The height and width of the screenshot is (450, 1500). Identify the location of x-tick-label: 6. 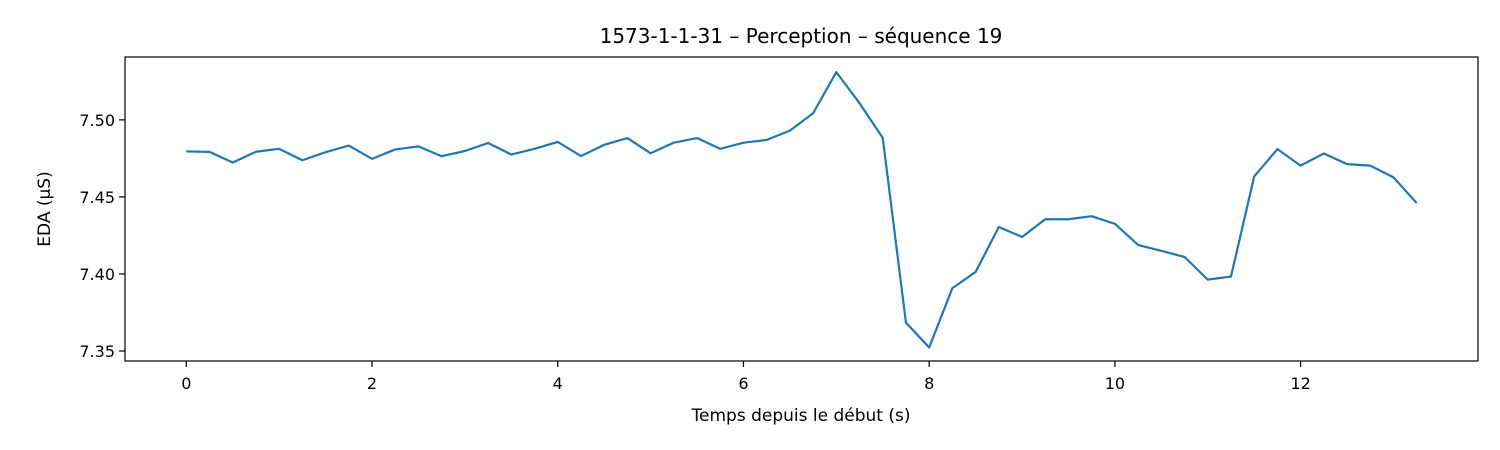
(743, 383).